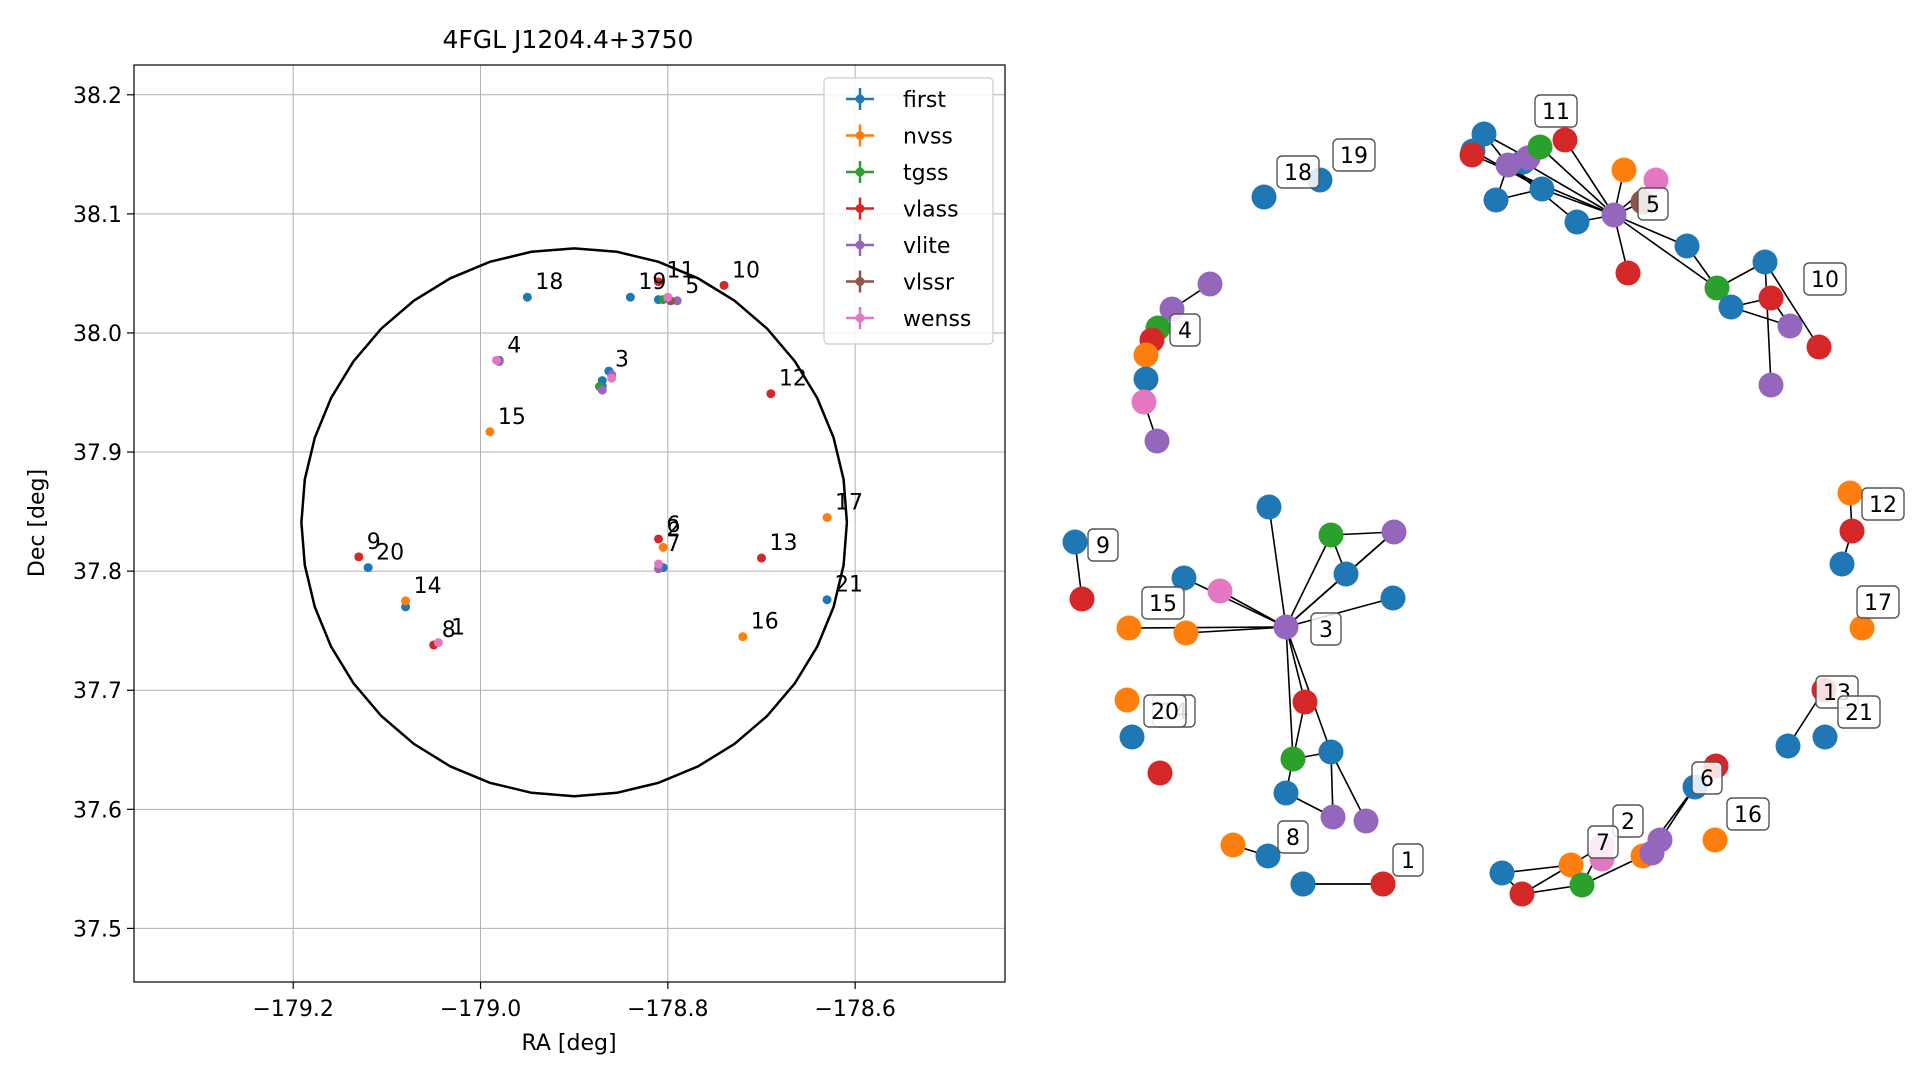 This screenshot has width=1919, height=1080. I want to click on node-label-text: 2, so click(1628, 822).